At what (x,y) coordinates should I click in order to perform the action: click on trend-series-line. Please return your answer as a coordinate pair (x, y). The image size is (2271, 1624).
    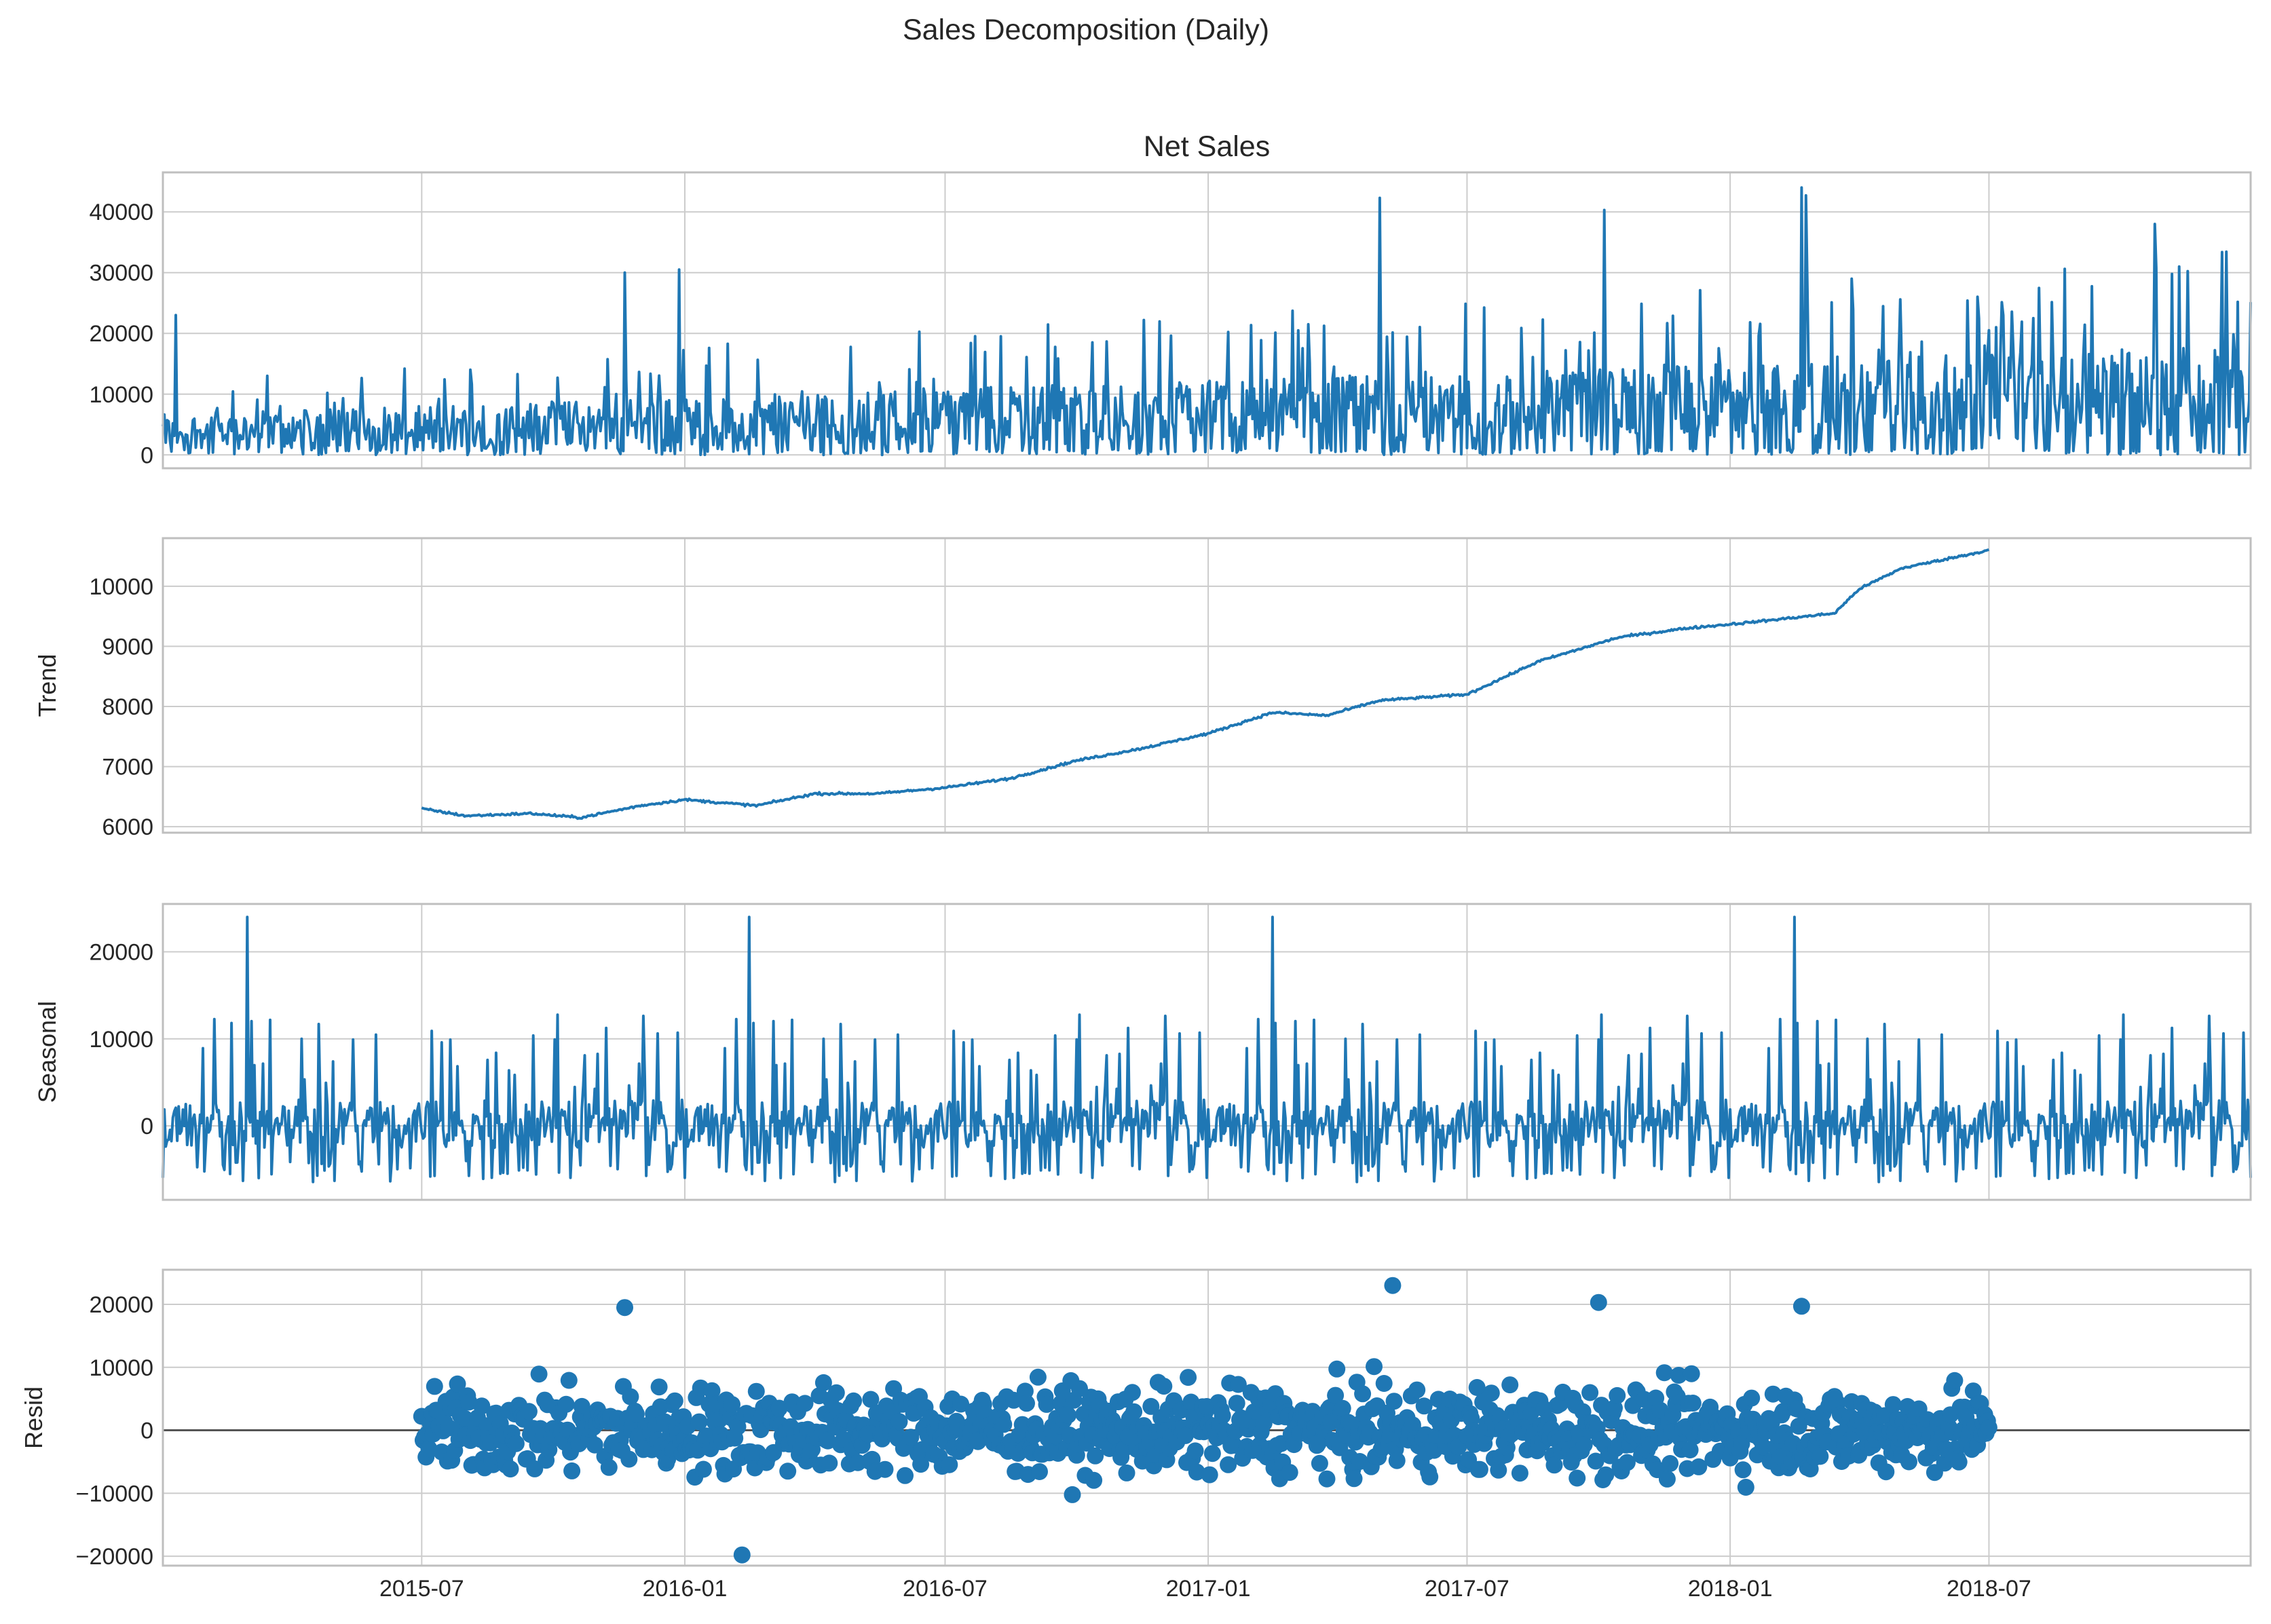
    Looking at the image, I should click on (1205, 684).